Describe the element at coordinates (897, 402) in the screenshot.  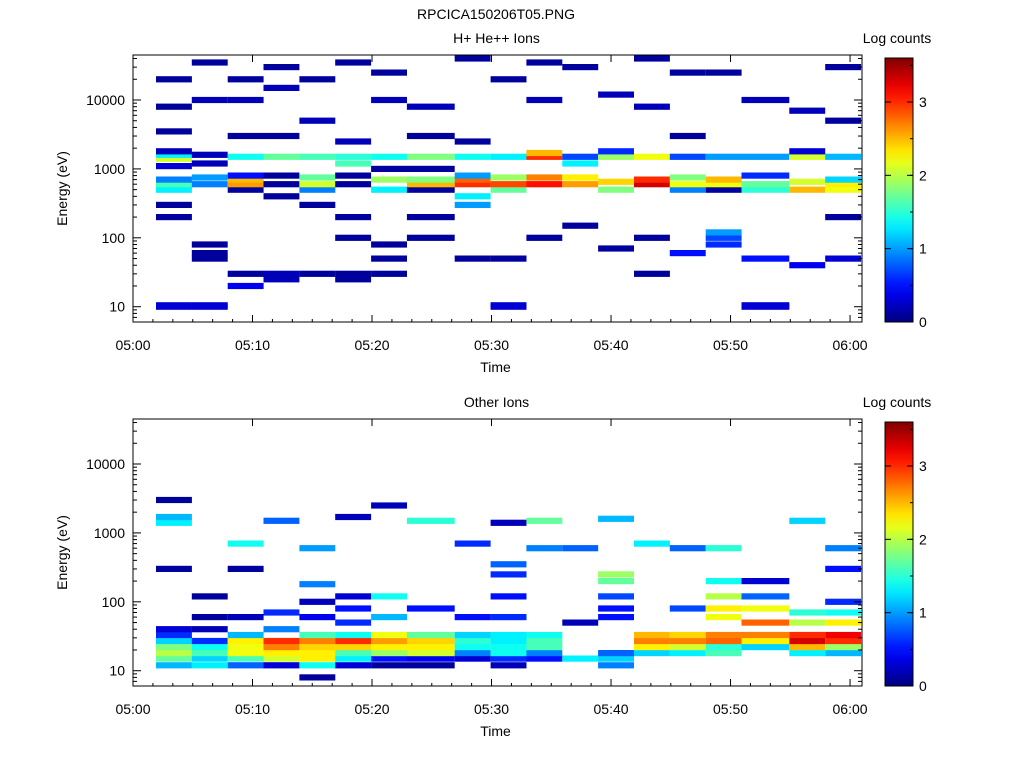
I see `colorbar-label: Log counts` at that location.